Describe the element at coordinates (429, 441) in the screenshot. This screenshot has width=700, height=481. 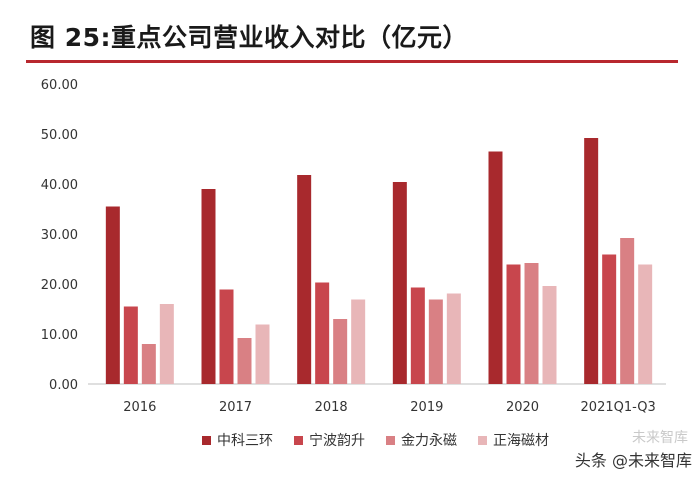
I see `legend-label: 金力永磁` at that location.